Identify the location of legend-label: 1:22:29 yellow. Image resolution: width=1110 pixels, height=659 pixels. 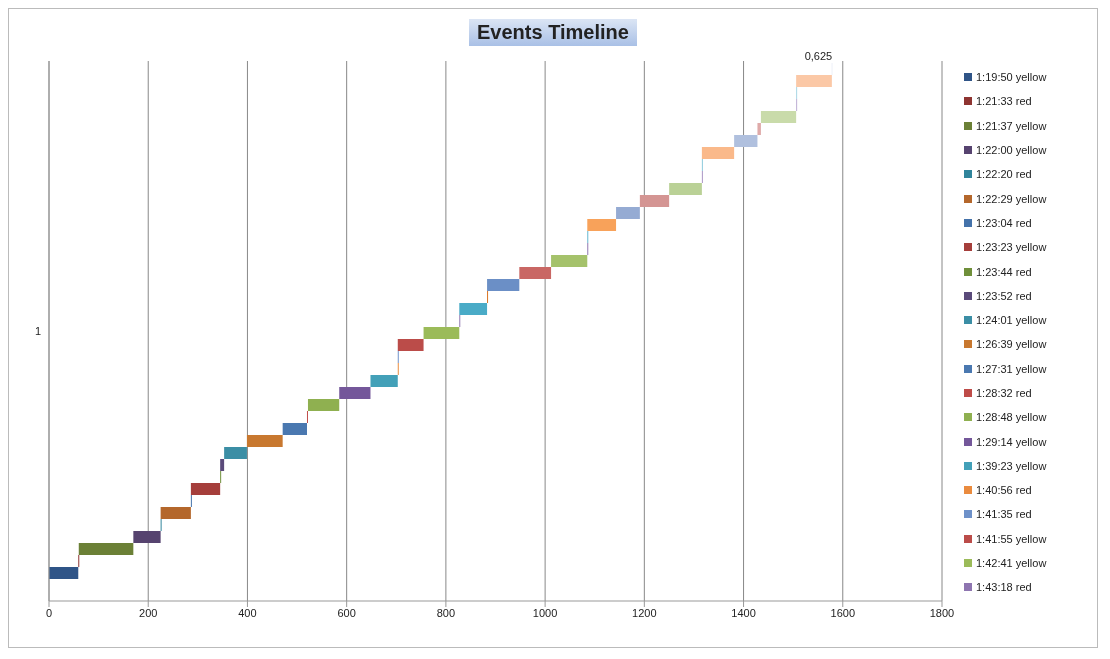
(1011, 198).